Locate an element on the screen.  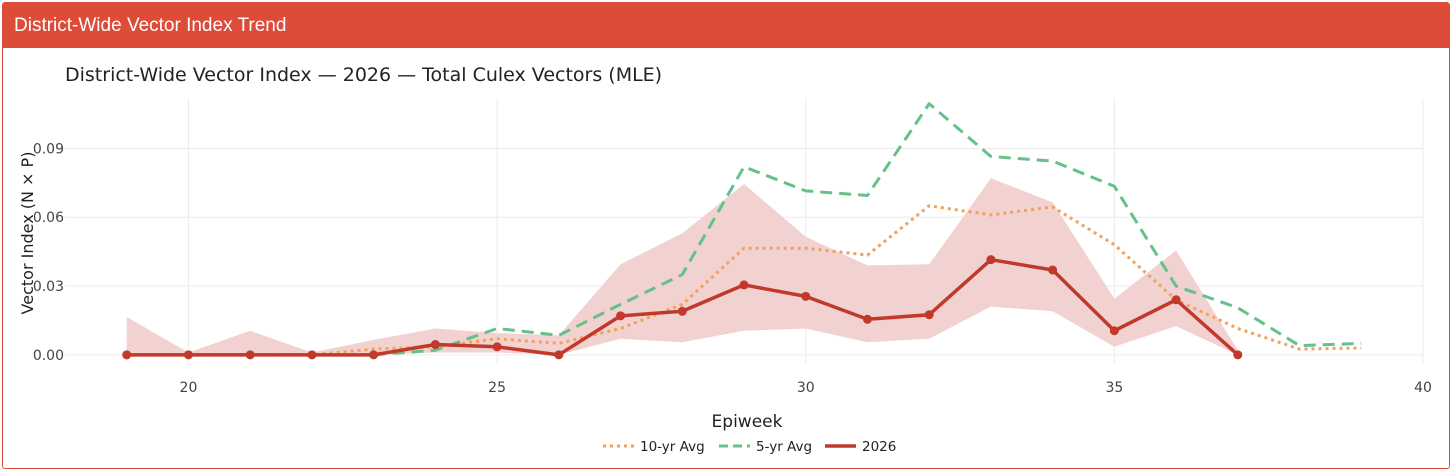
x-tick-label: 25 is located at coordinates (497, 388).